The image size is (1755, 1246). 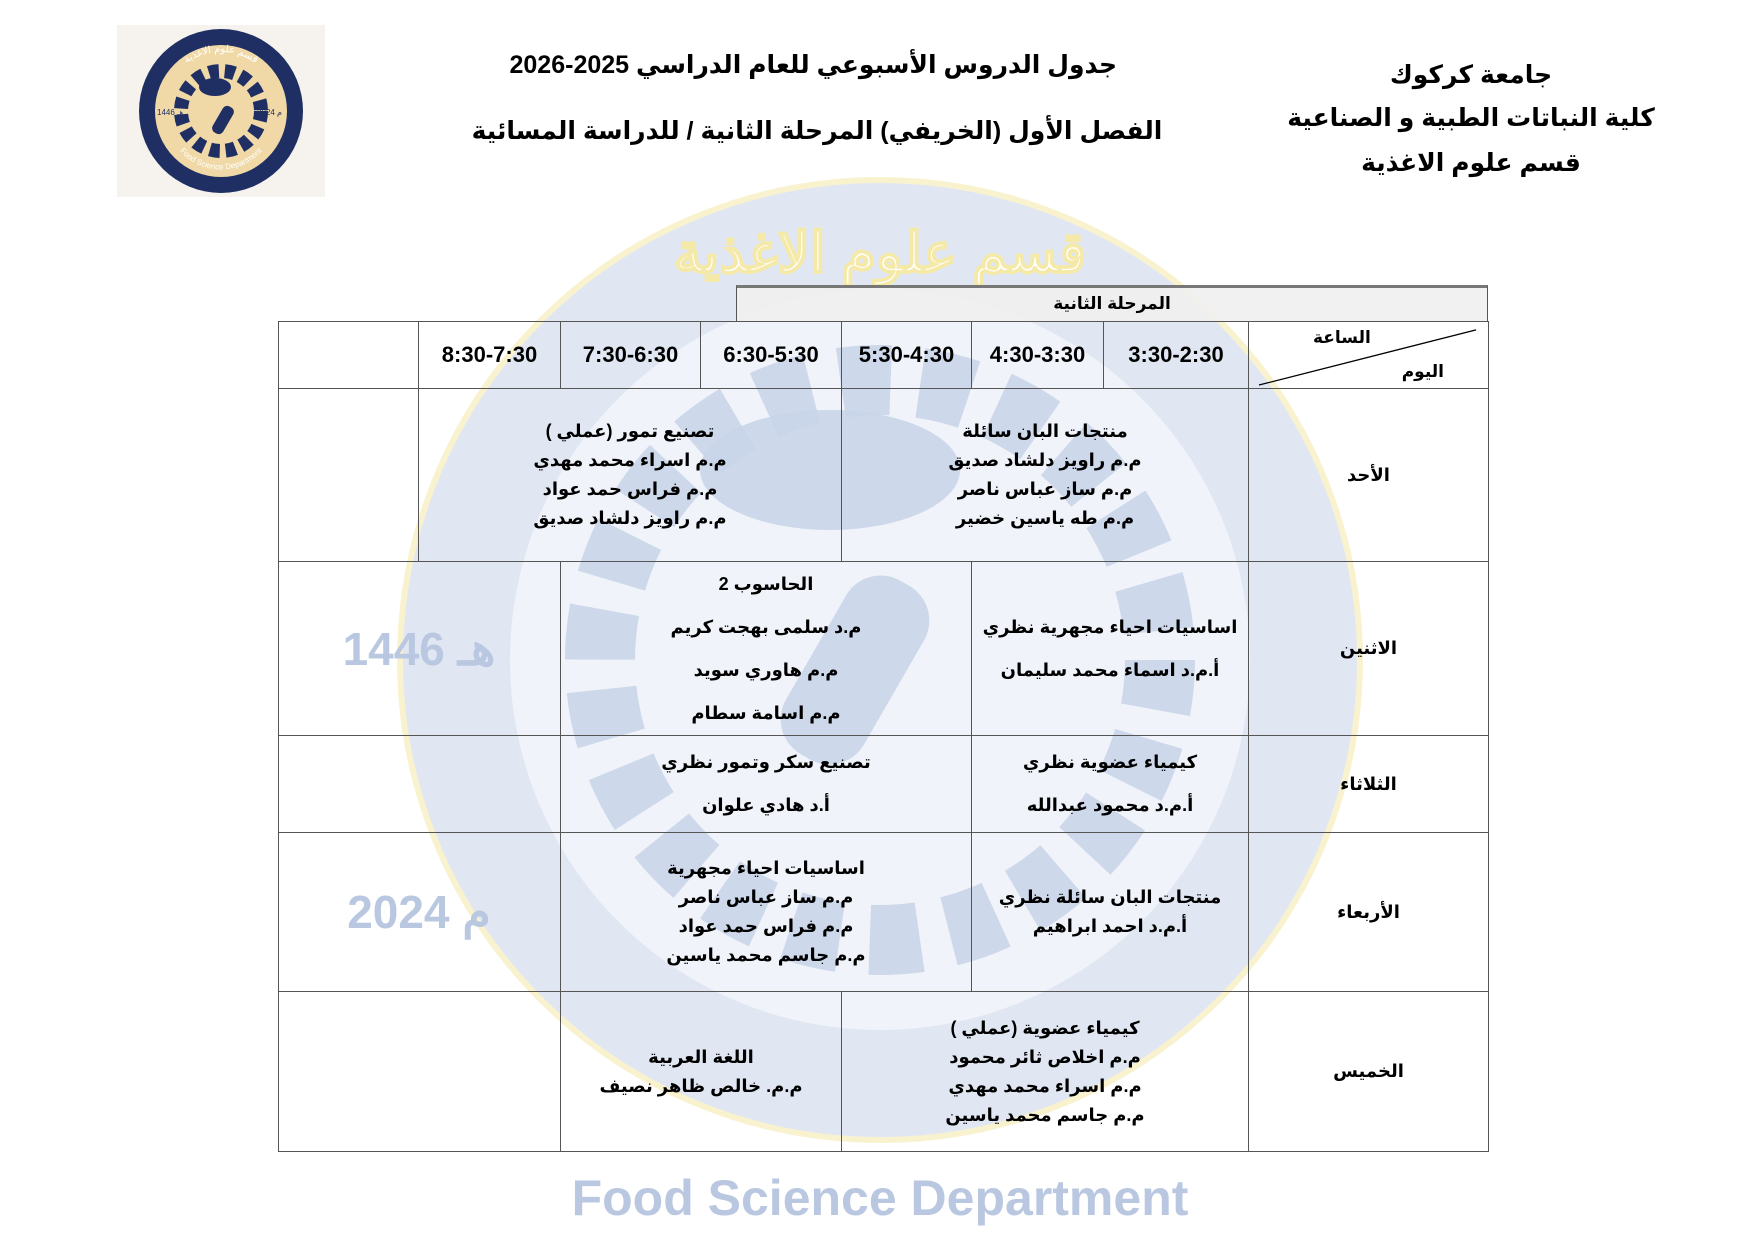 I want to click on instructor-name: م.م اخلاص ثائر محمود, so click(x=1045, y=1056).